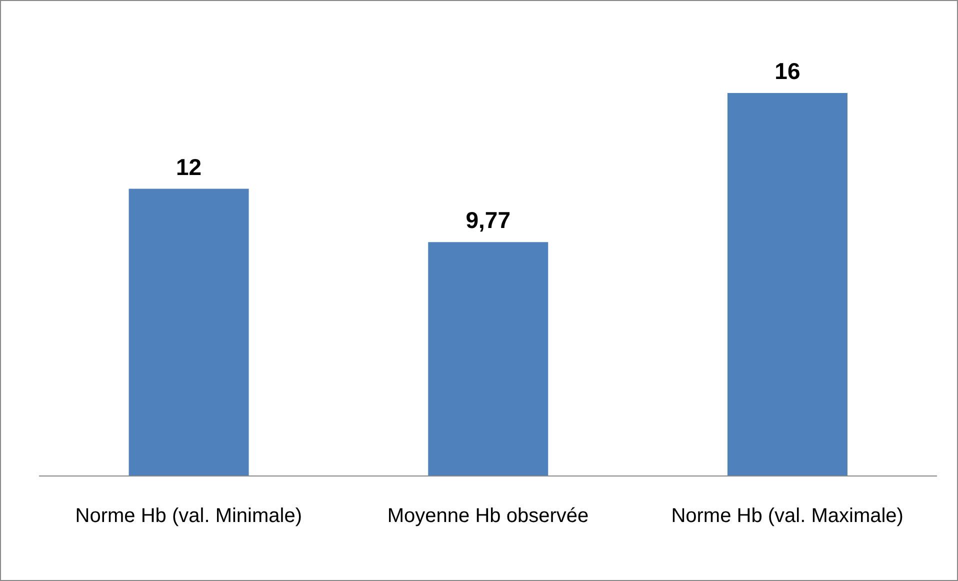 The image size is (958, 581). What do you see at coordinates (189, 167) in the screenshot?
I see `data-label: 12` at bounding box center [189, 167].